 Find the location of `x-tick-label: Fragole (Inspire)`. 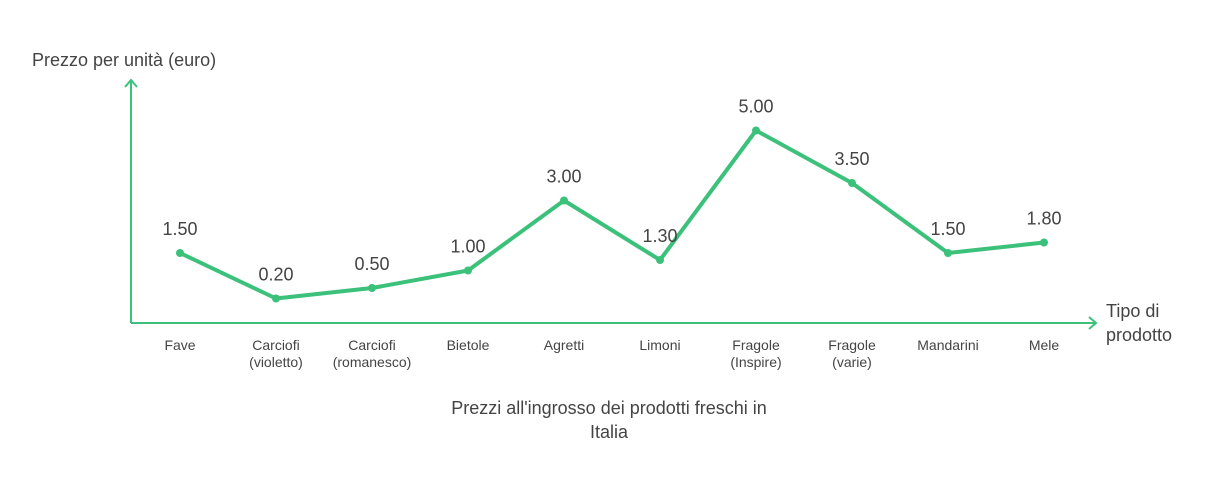

x-tick-label: Fragole (Inspire) is located at coordinates (755, 353).